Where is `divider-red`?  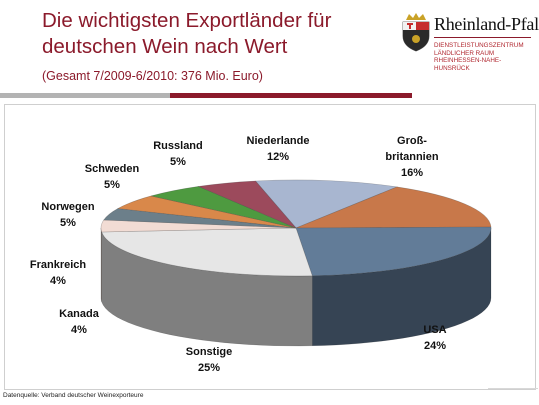
divider-red is located at coordinates (291, 95).